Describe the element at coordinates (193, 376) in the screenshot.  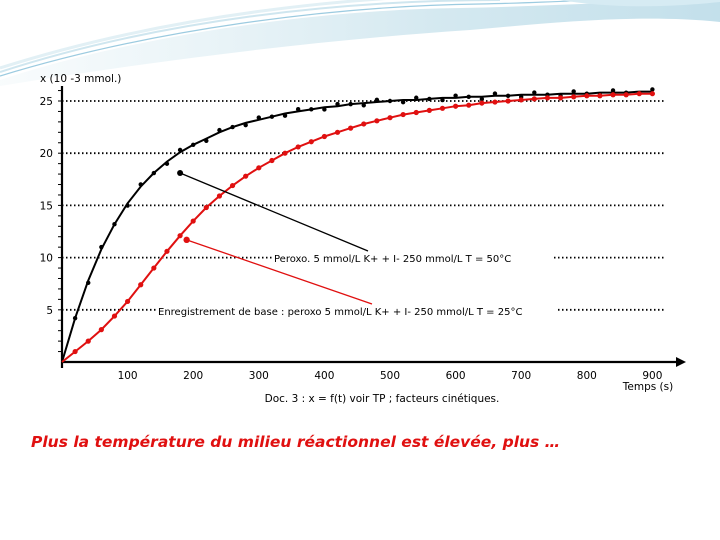
I see `x-tick-label-200: 200` at that location.